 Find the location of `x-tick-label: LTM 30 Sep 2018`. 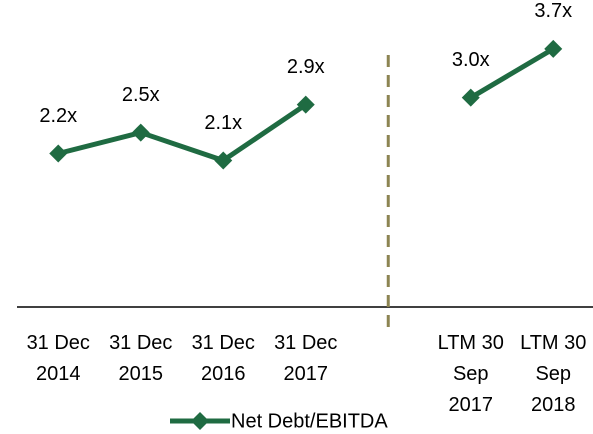

x-tick-label: LTM 30 Sep 2018 is located at coordinates (553, 374).